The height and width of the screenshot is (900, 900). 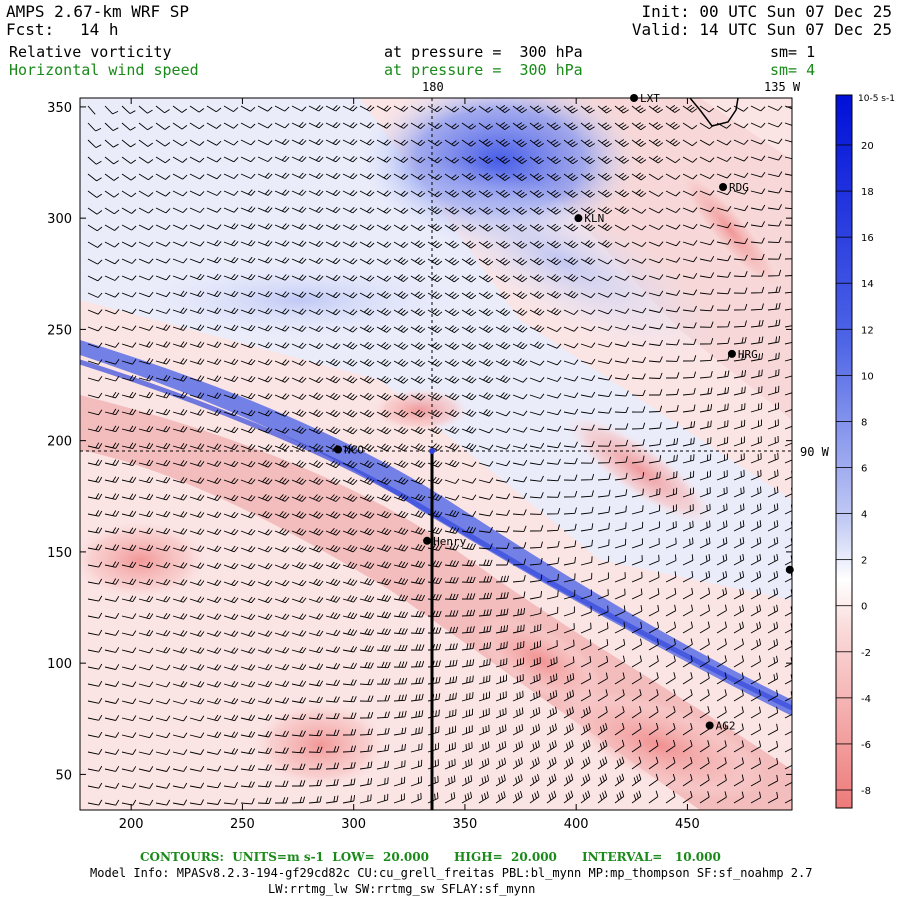 I want to click on x-tick-label: 250, so click(x=242, y=824).